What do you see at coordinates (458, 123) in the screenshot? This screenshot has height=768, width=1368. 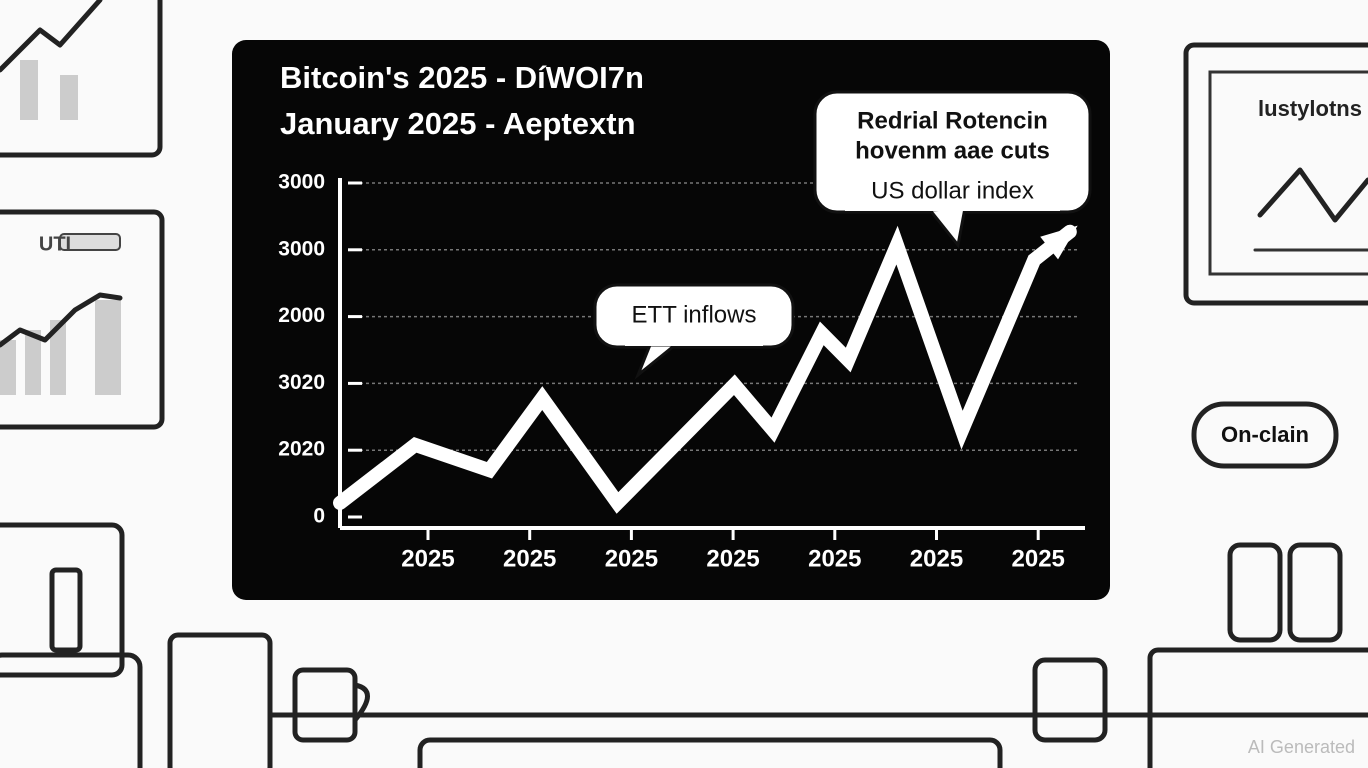 I see `chart-subtitle: January 2025 - Aeptextn` at bounding box center [458, 123].